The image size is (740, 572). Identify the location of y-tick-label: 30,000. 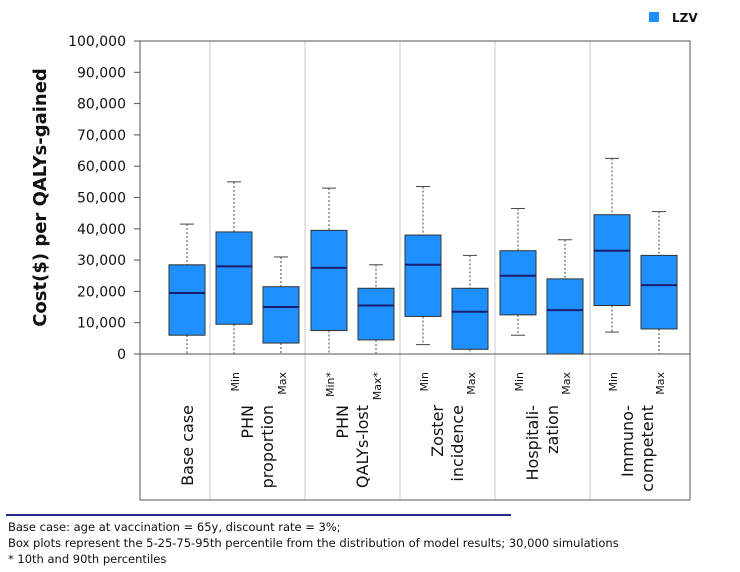
(101, 261).